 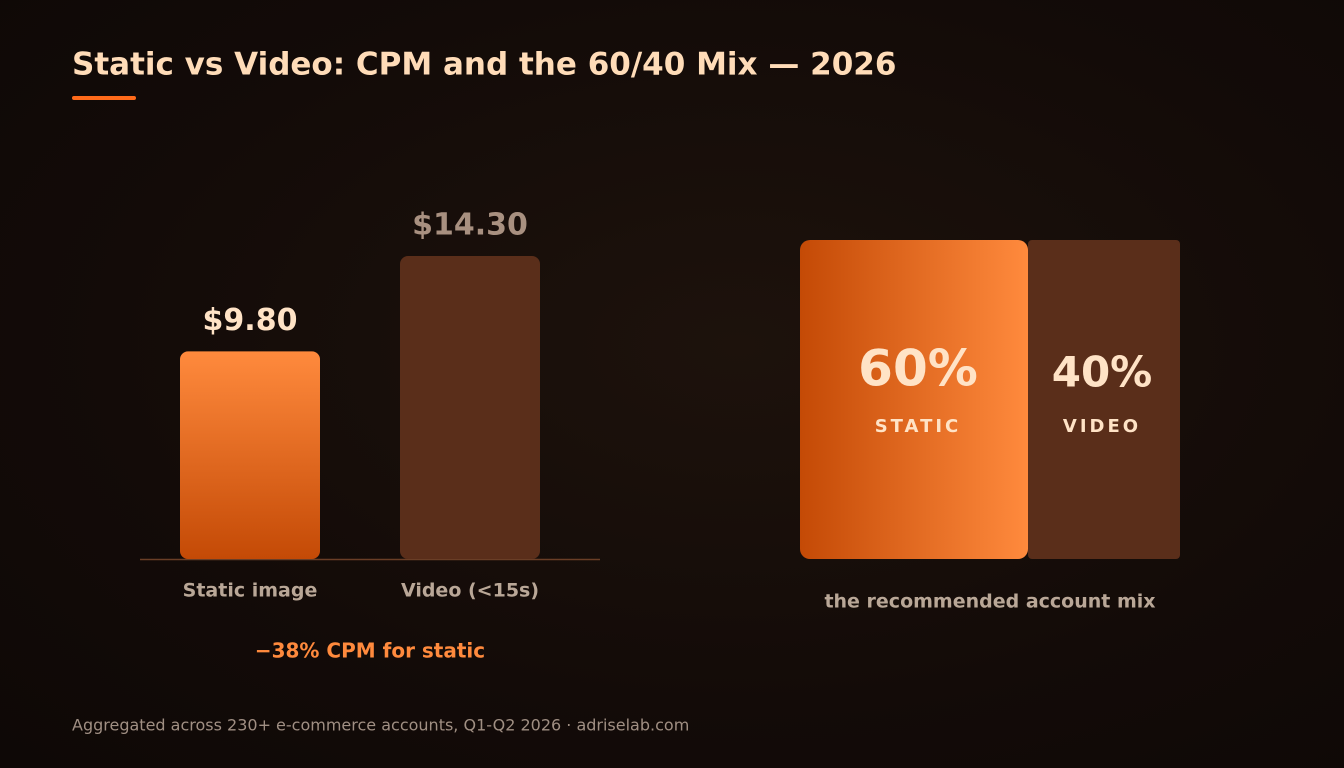 What do you see at coordinates (1102, 372) in the screenshot?
I see `segment-value: 40%` at bounding box center [1102, 372].